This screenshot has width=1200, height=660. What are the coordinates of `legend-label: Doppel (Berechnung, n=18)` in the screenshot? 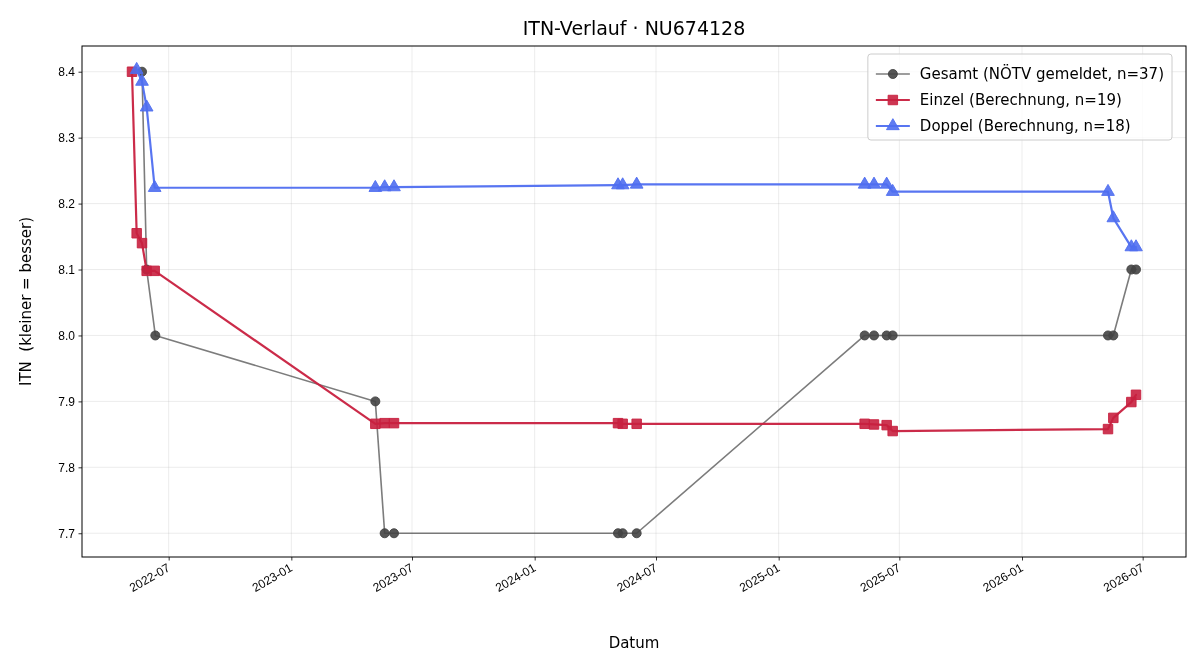 It's located at (1025, 126).